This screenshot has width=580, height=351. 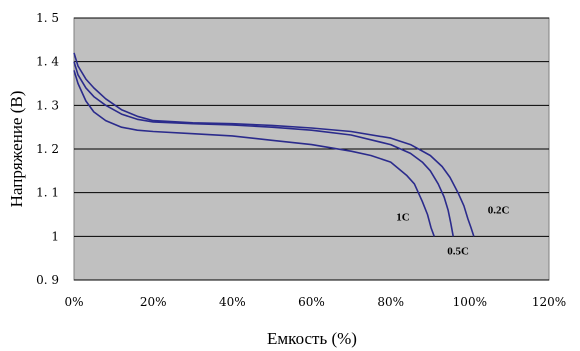 What do you see at coordinates (47, 62) in the screenshot?
I see `y-tick-label: 1. 4` at bounding box center [47, 62].